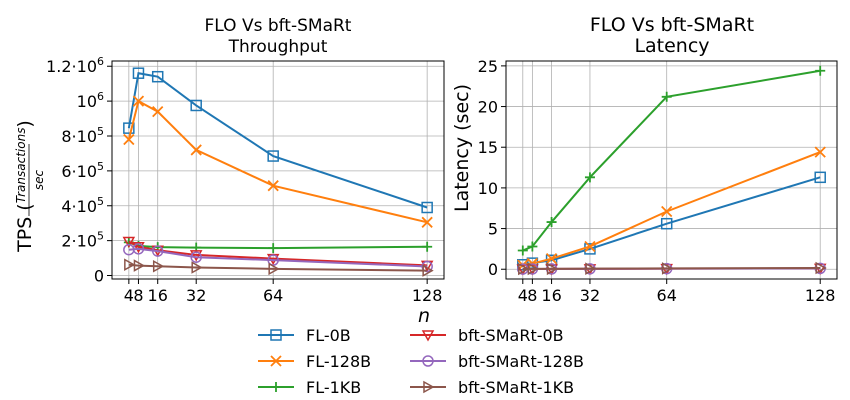 The height and width of the screenshot is (400, 850). What do you see at coordinates (462, 148) in the screenshot?
I see `right-y-axis-label: Latency (sec)` at bounding box center [462, 148].